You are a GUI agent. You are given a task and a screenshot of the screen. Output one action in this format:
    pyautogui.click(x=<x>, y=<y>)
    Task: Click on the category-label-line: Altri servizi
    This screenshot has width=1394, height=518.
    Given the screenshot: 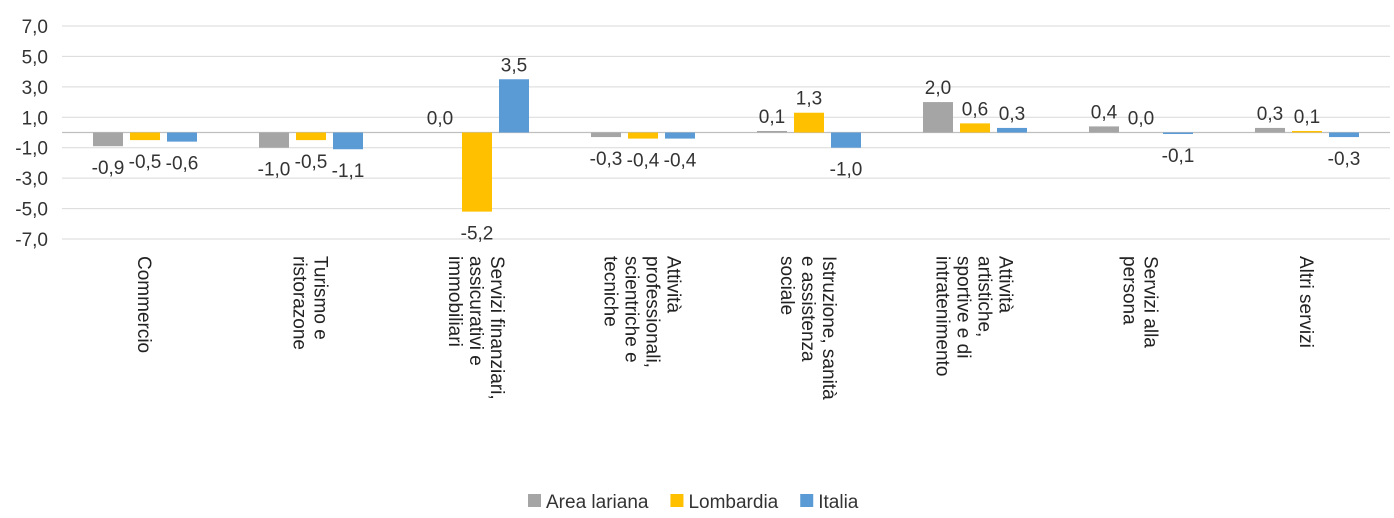 What is the action you would take?
    pyautogui.click(x=1305, y=302)
    